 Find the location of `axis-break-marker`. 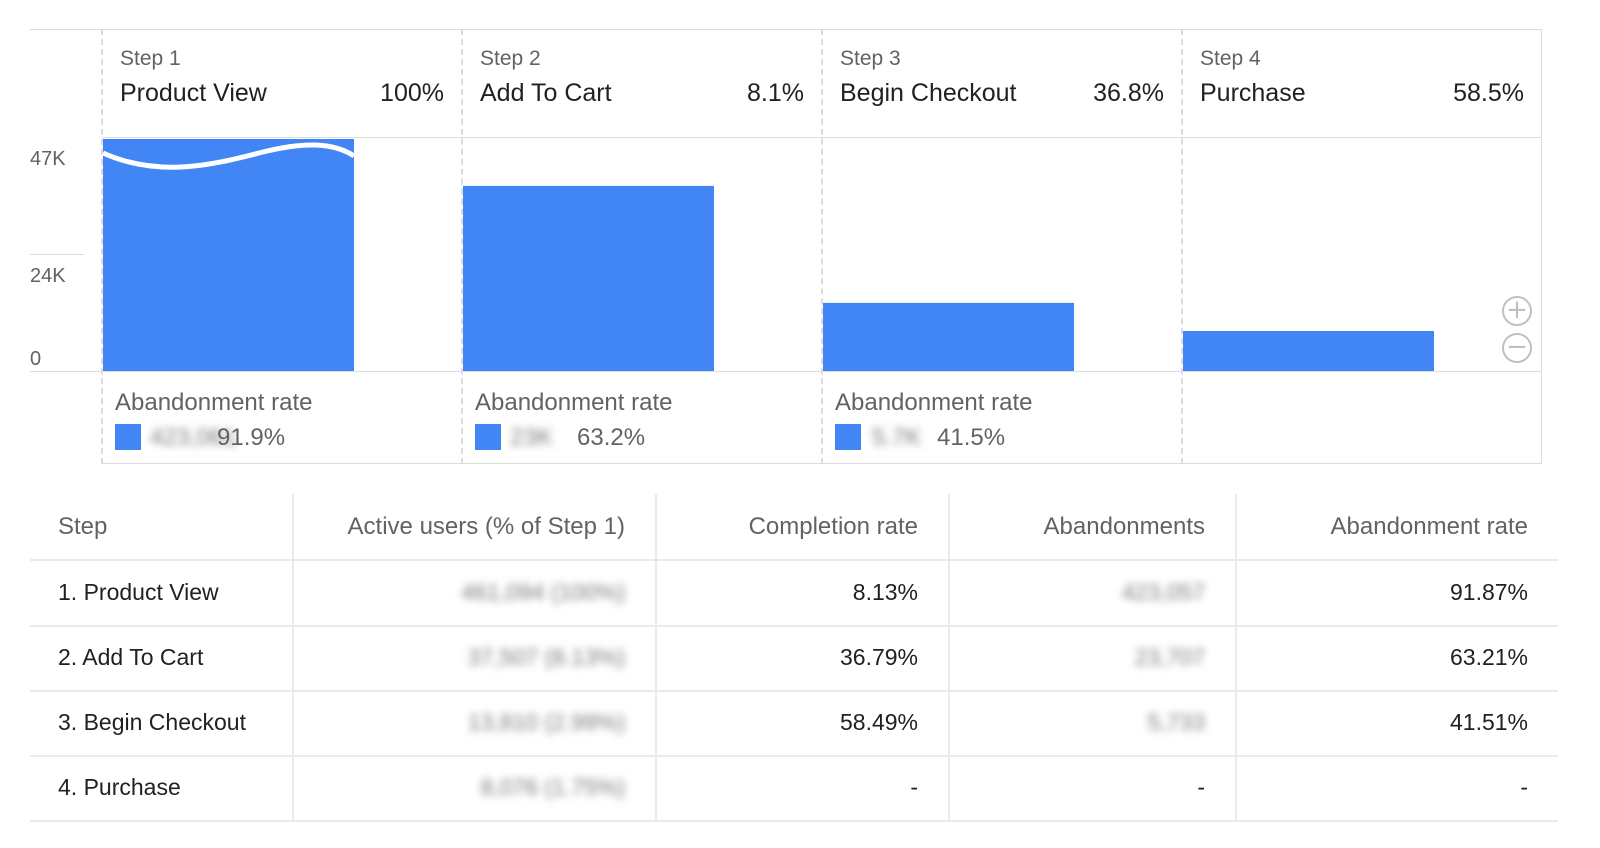

axis-break-marker is located at coordinates (228, 156).